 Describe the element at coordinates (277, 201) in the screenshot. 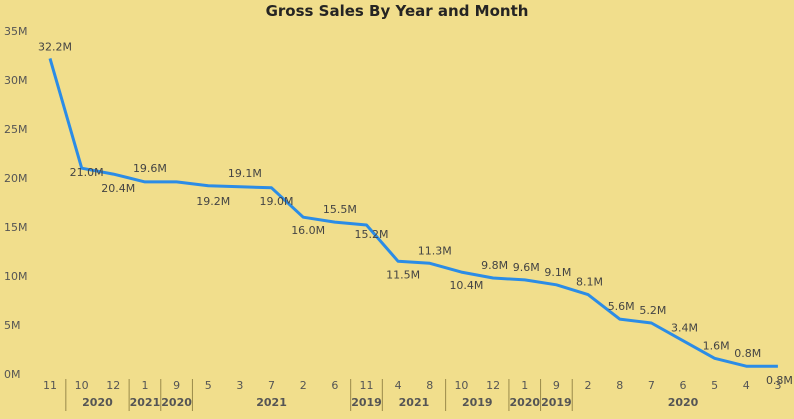

I see `data-label: 19.0M` at that location.